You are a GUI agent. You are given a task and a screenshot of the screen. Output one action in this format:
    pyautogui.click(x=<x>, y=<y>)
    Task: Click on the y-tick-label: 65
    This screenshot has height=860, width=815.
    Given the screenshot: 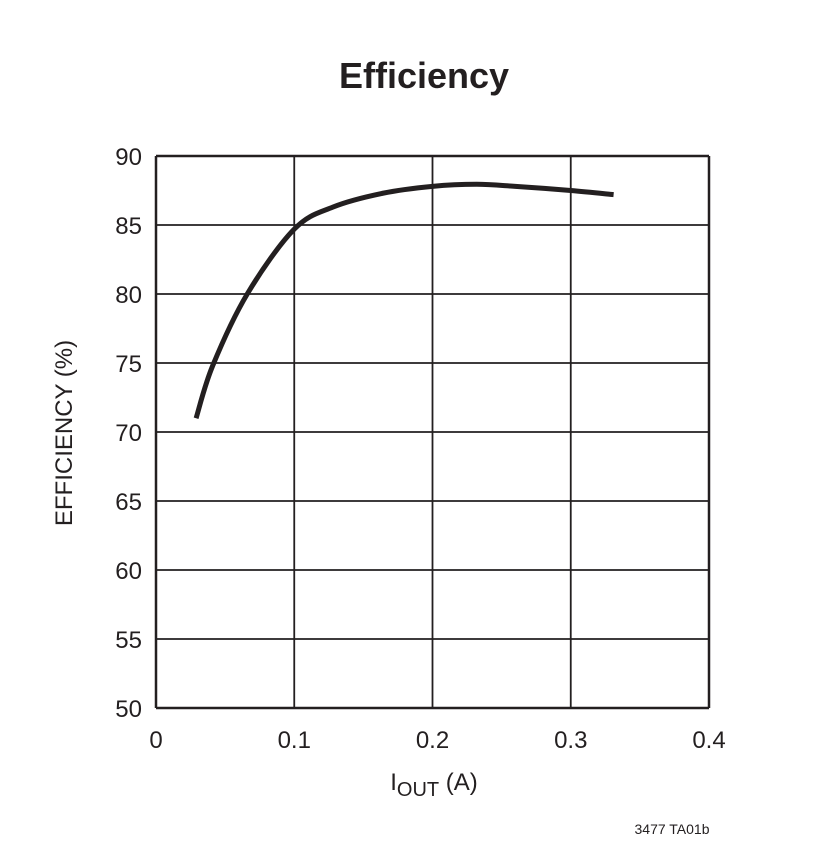 What is the action you would take?
    pyautogui.click(x=128, y=502)
    